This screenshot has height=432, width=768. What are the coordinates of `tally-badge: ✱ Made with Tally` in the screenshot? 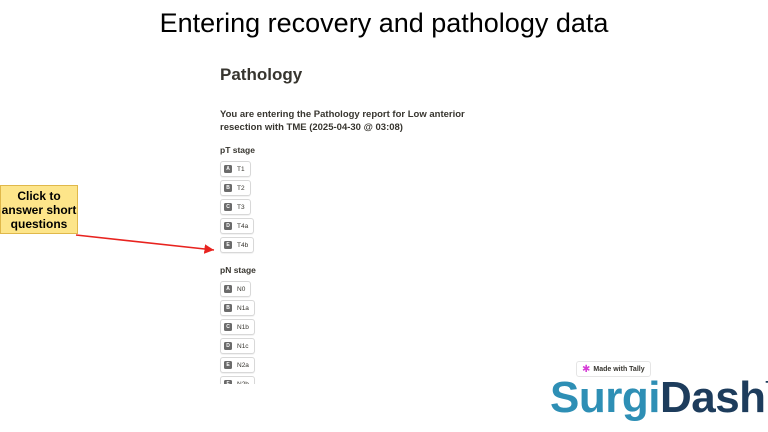 It's located at (613, 369).